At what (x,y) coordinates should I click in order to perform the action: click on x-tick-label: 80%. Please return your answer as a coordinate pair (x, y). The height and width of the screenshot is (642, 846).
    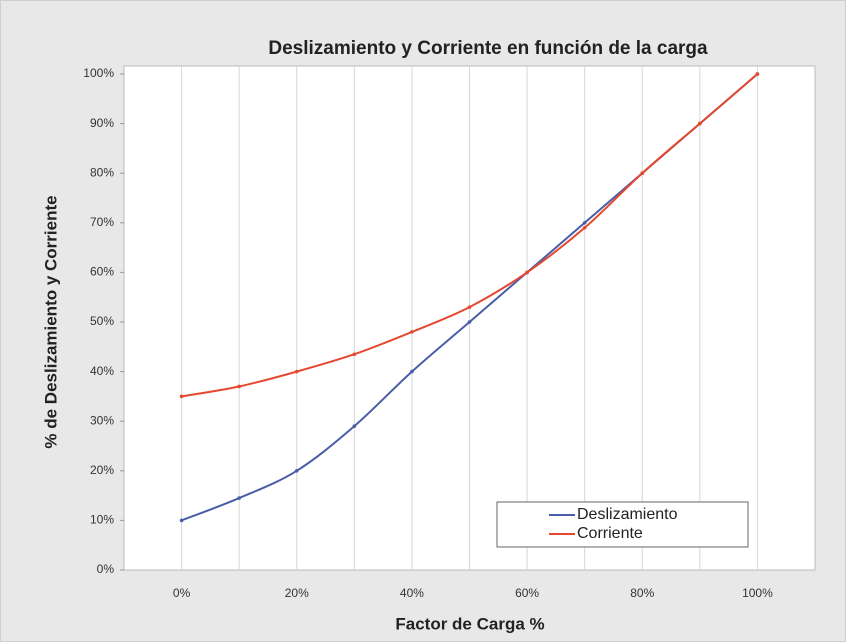
    Looking at the image, I should click on (642, 593).